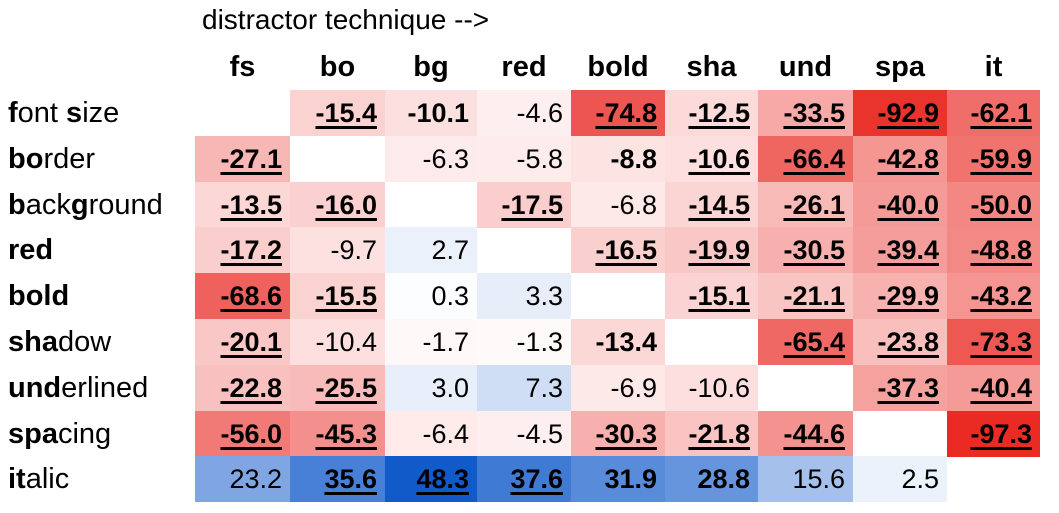 This screenshot has width=1059, height=513. I want to click on row-label-segment: und, so click(35, 387).